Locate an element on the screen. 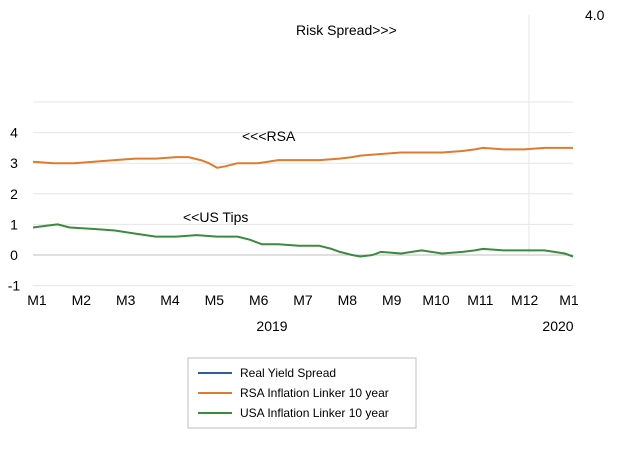  right-axis-tick-labels: 2.02.53.03.54.0 is located at coordinates (595, 15).